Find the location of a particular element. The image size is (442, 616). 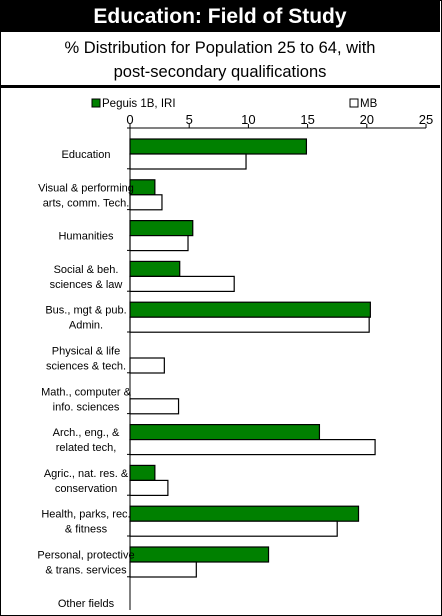

category-label: Social & beh. is located at coordinates (86, 270).